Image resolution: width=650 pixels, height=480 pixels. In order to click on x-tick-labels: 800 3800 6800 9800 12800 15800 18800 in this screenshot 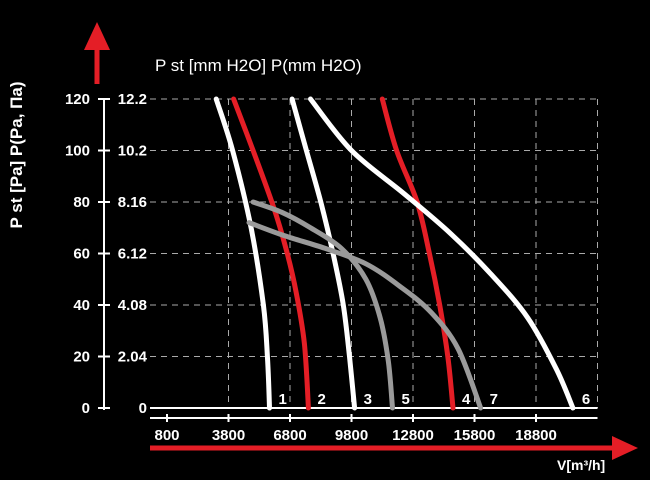, I will do `click(355, 429)`.